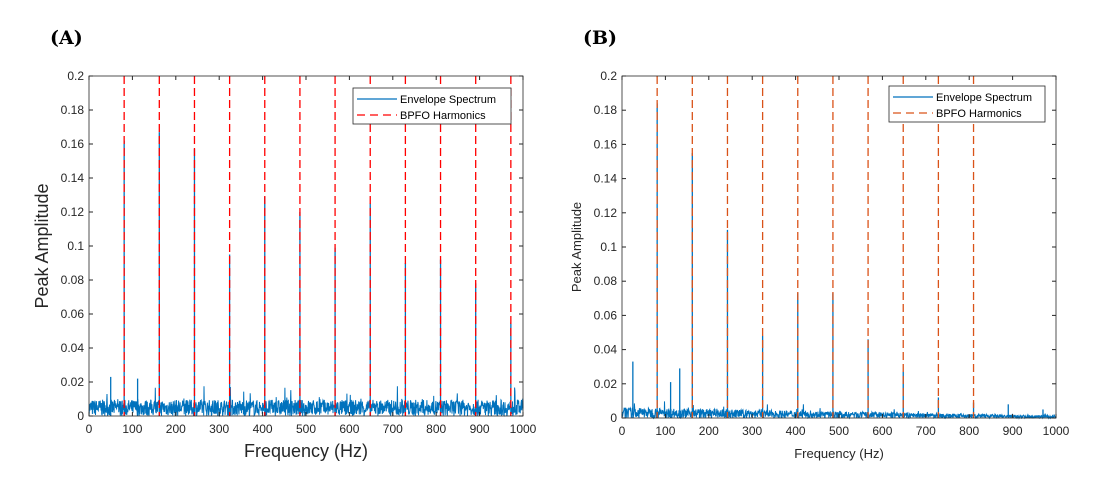 The width and height of the screenshot is (1100, 482). Describe the element at coordinates (600, 38) in the screenshot. I see `panel-label-b: (B)` at that location.